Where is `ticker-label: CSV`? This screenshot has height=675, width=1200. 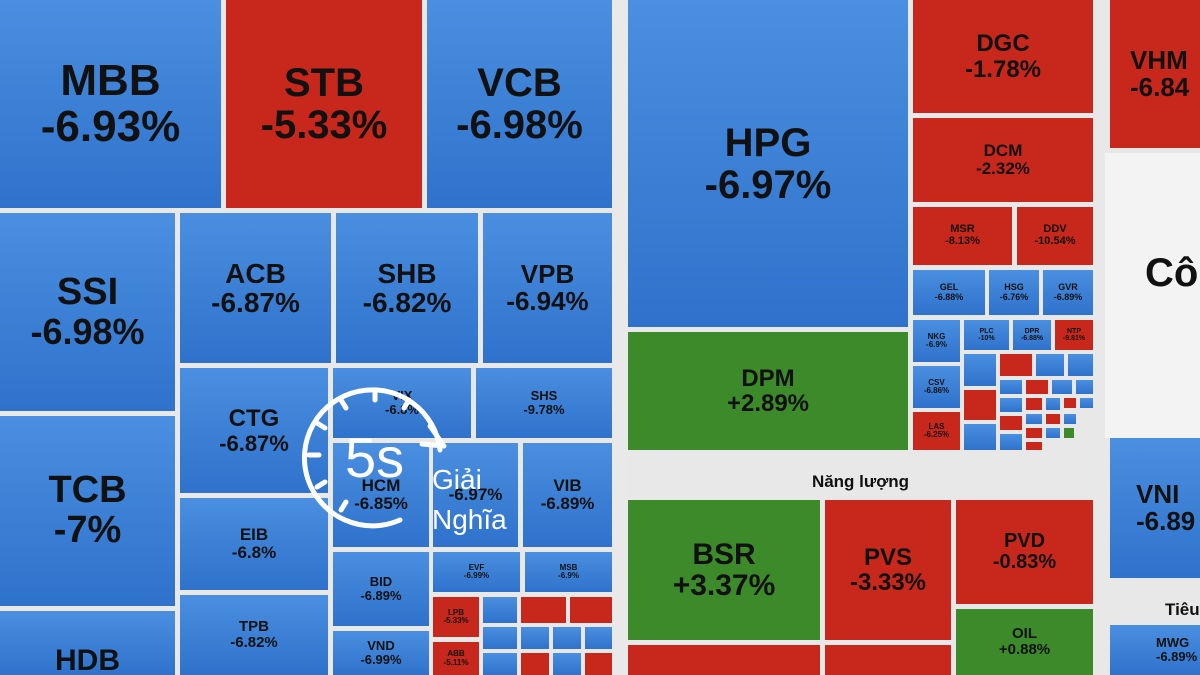 ticker-label: CSV is located at coordinates (936, 382).